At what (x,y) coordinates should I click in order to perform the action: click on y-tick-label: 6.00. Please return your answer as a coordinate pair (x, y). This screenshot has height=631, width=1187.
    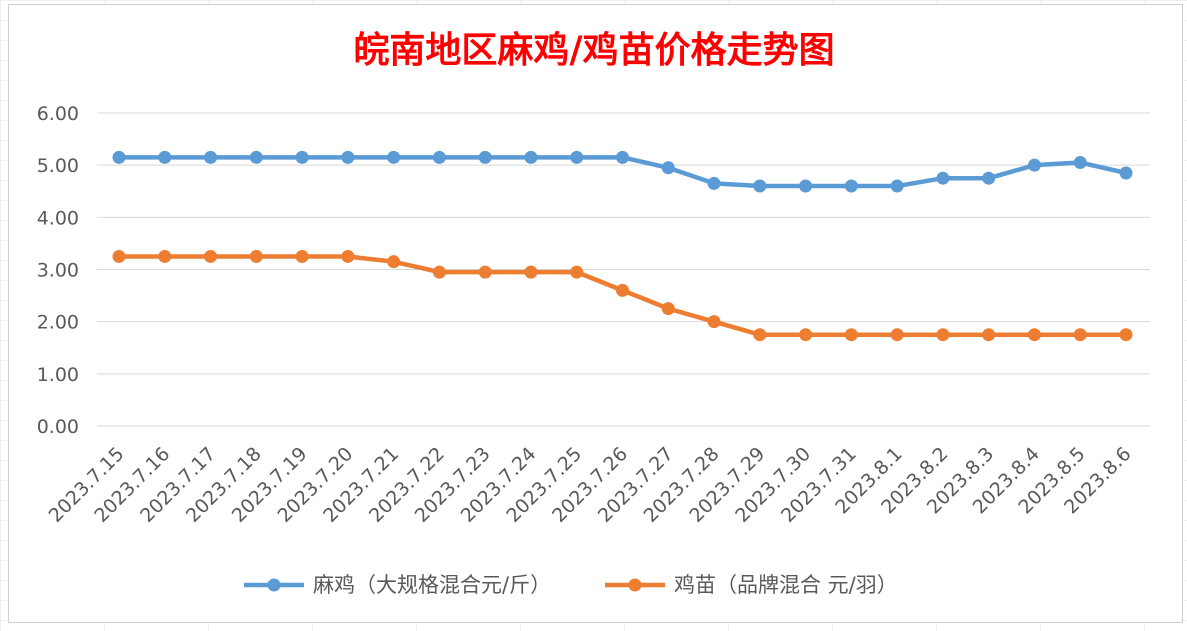
    Looking at the image, I should click on (58, 114).